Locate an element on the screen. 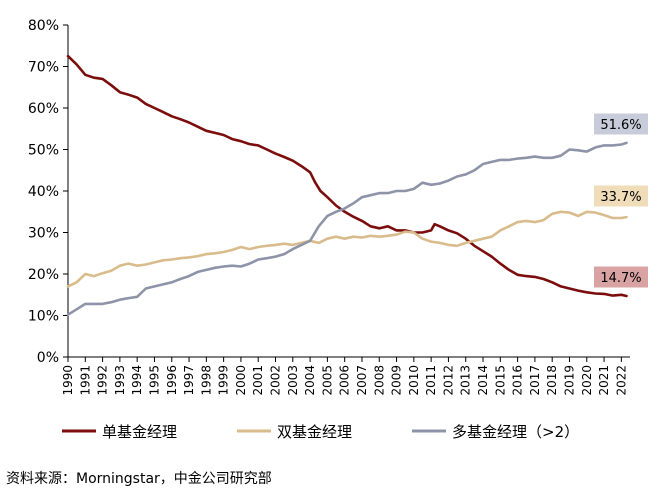 The width and height of the screenshot is (662, 499). x-tick-label: 2009 is located at coordinates (397, 380).